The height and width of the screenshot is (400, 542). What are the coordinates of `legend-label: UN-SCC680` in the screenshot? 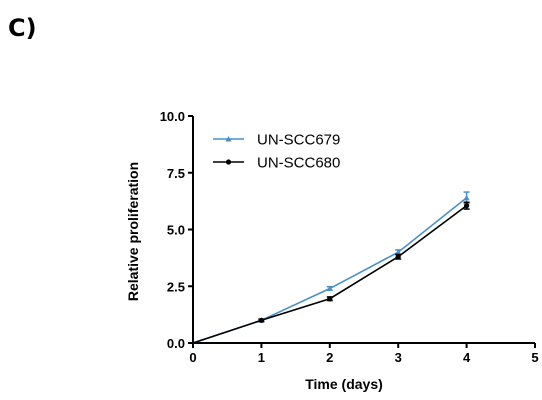 It's located at (298, 163).